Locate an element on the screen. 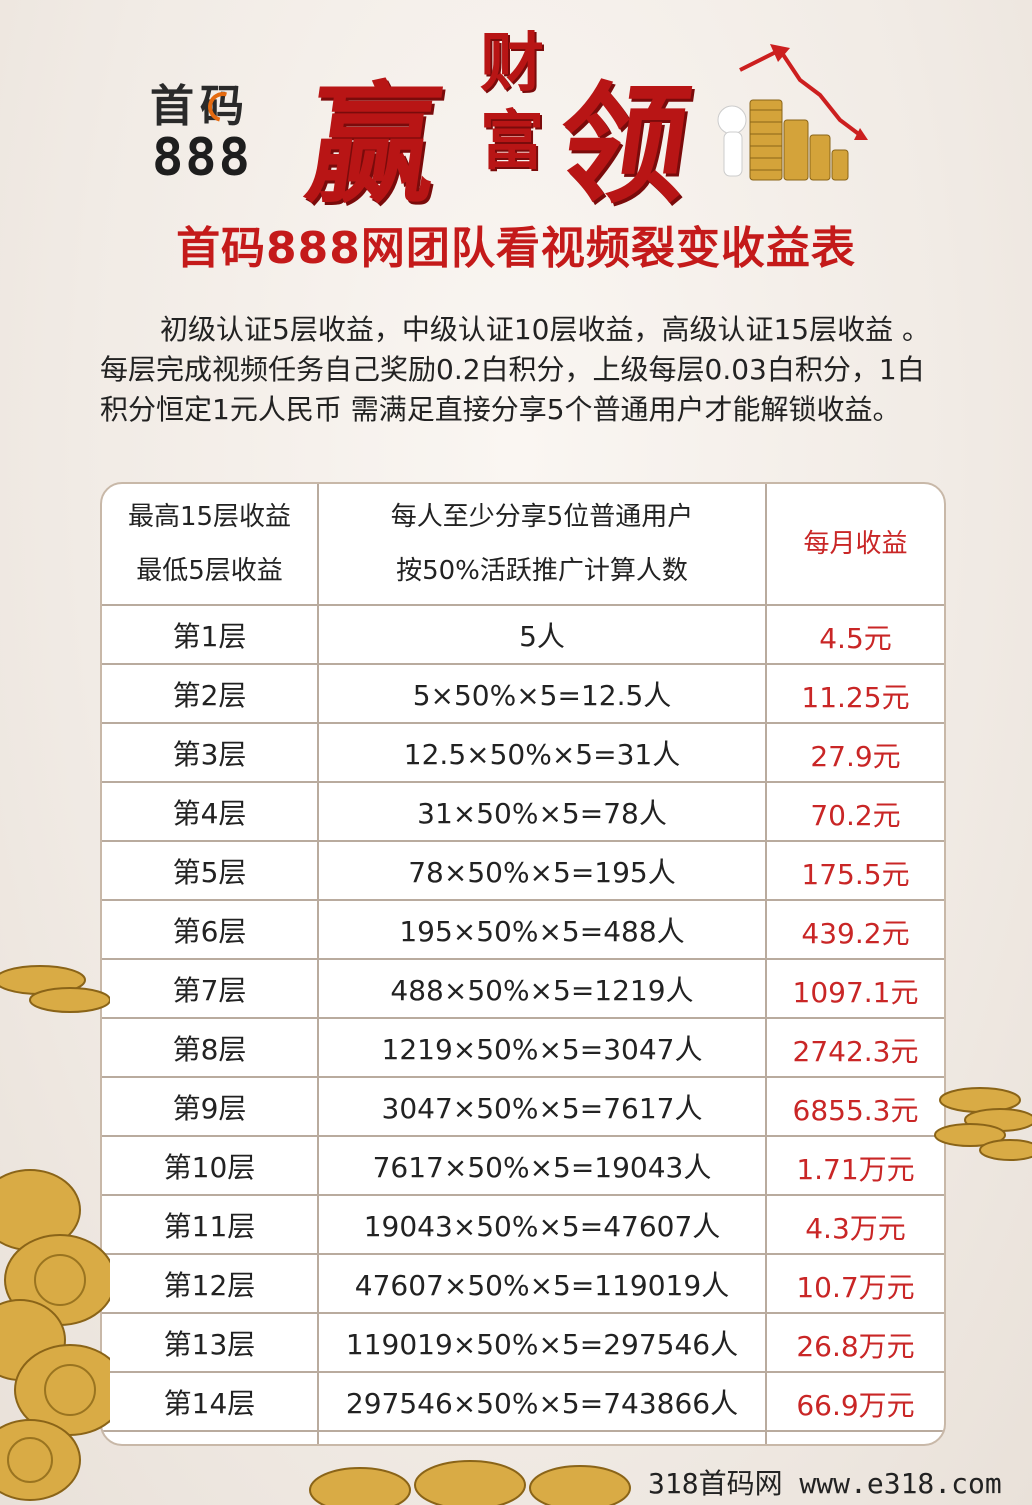  level-cell: 第4层 is located at coordinates (210, 811).